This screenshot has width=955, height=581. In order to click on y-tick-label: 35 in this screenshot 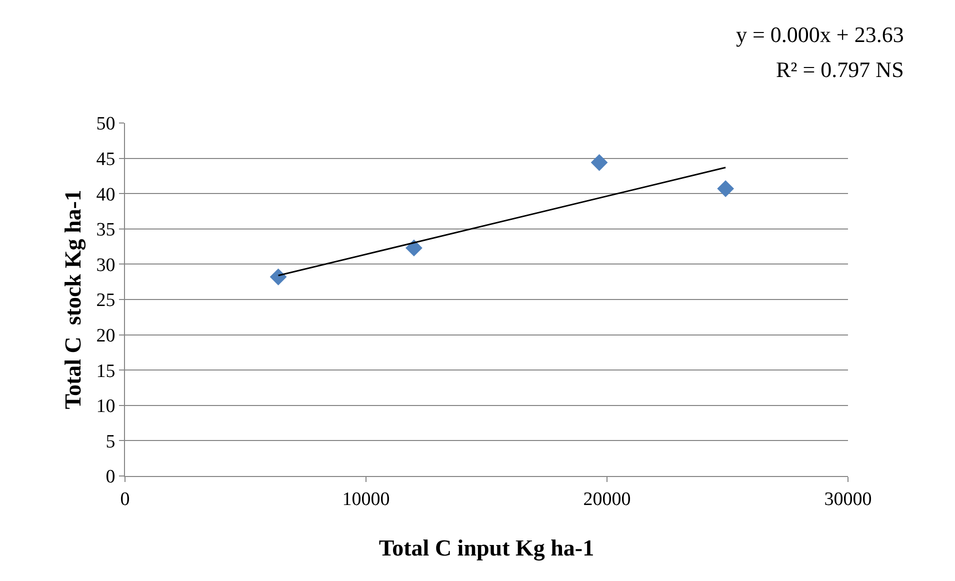, I will do `click(106, 230)`.